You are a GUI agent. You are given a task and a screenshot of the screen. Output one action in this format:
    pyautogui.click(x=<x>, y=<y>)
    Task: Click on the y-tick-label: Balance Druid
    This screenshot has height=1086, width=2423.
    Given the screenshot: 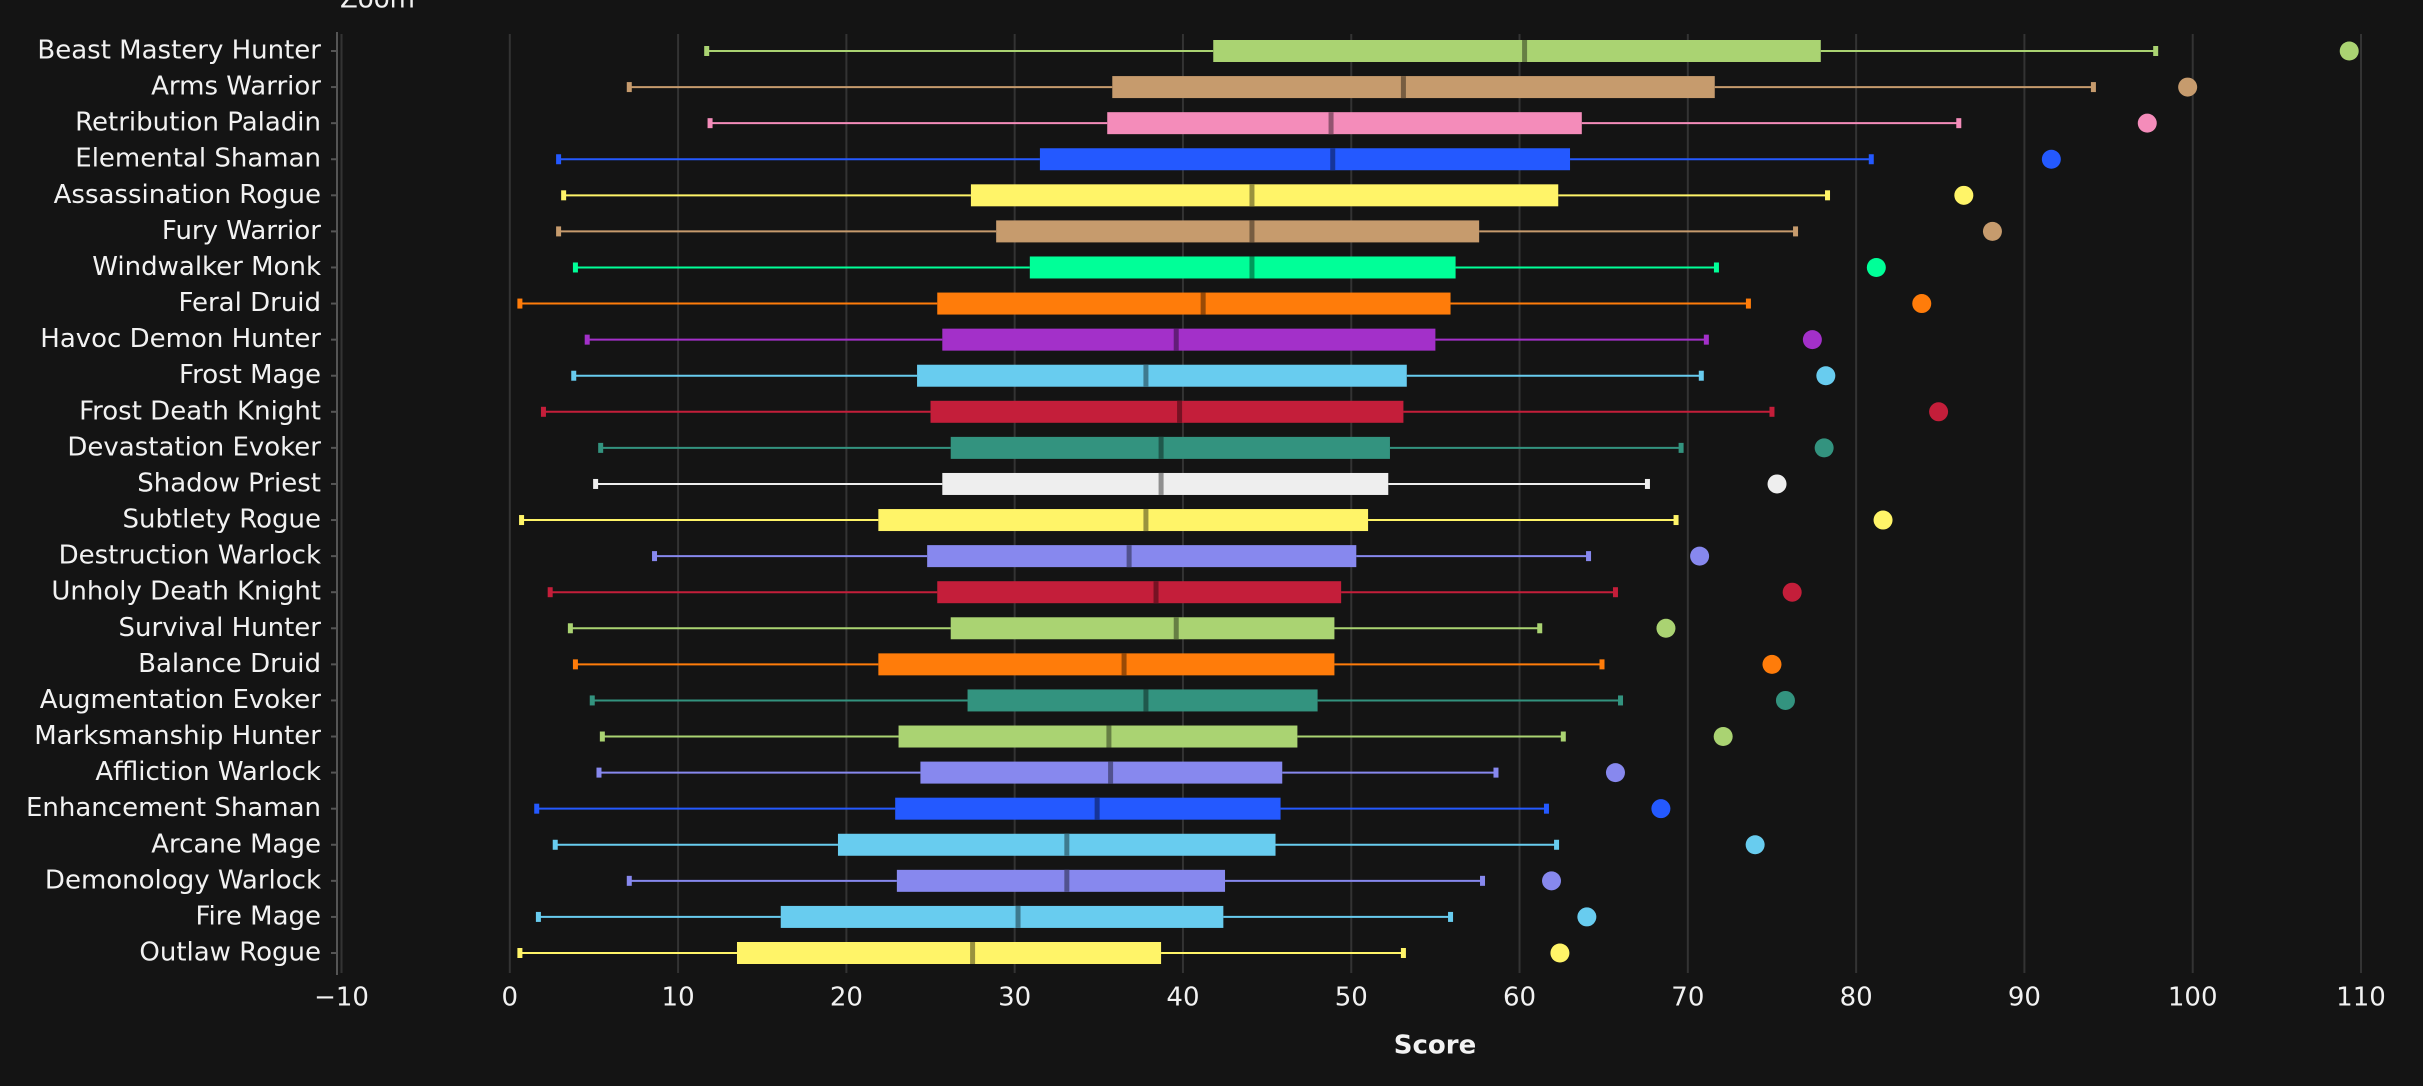 What is the action you would take?
    pyautogui.click(x=229, y=664)
    